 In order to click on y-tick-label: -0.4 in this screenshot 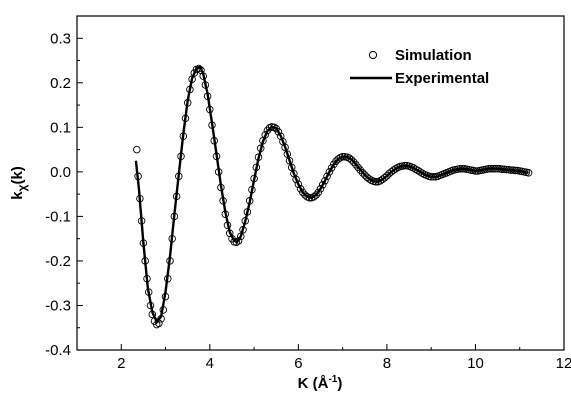, I will do `click(58, 350)`.